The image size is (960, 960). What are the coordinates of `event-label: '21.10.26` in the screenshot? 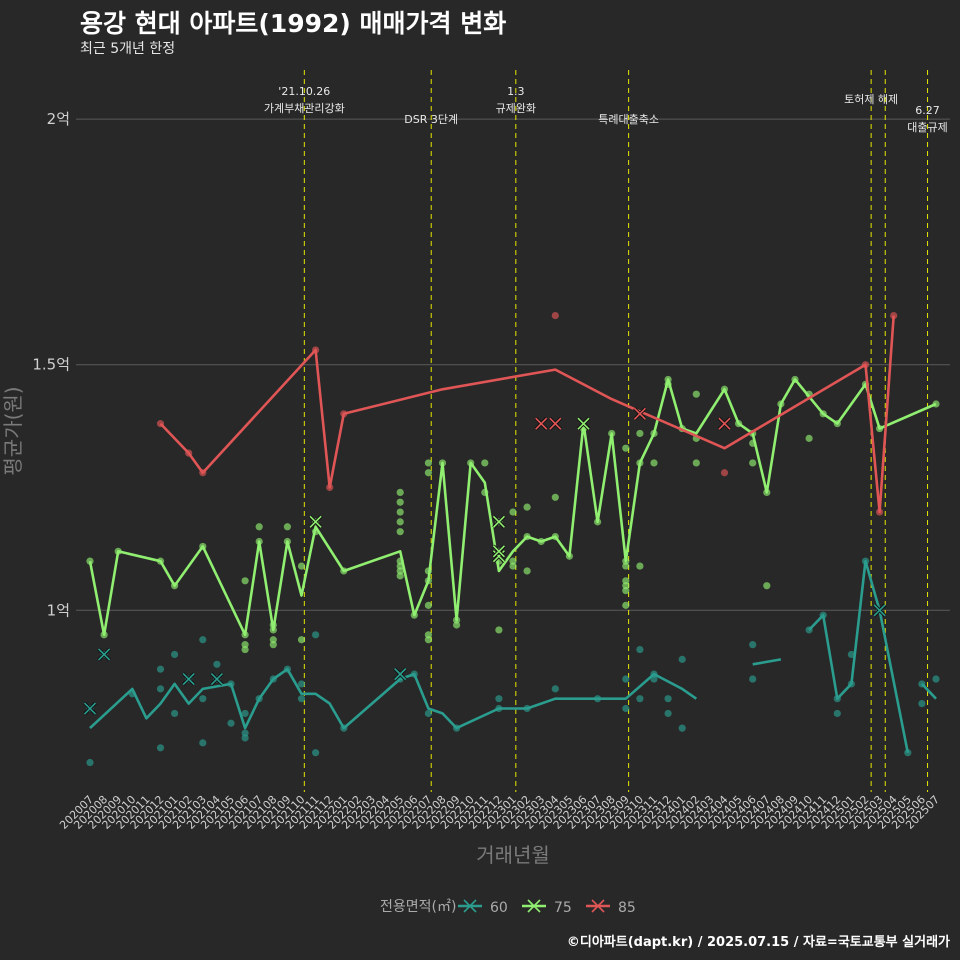 It's located at (304, 91).